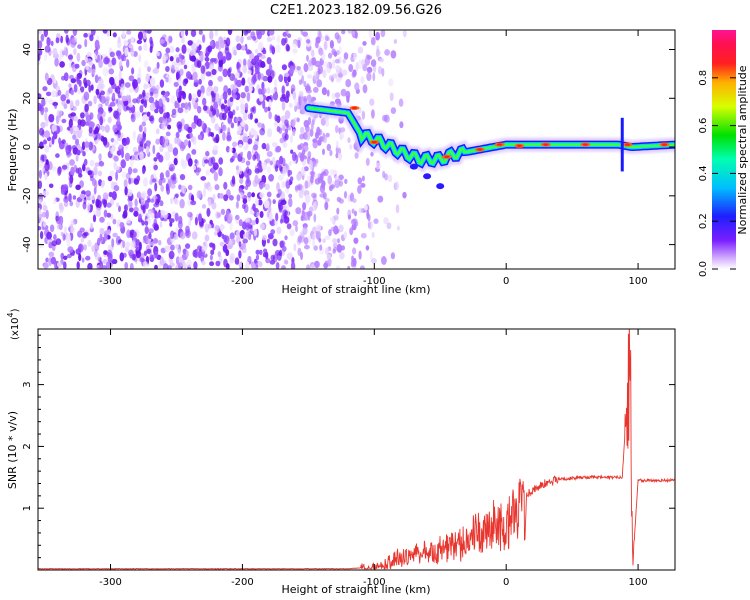  I want to click on figure-title: C2E1.2023.182.09.56.G26, so click(356, 10).